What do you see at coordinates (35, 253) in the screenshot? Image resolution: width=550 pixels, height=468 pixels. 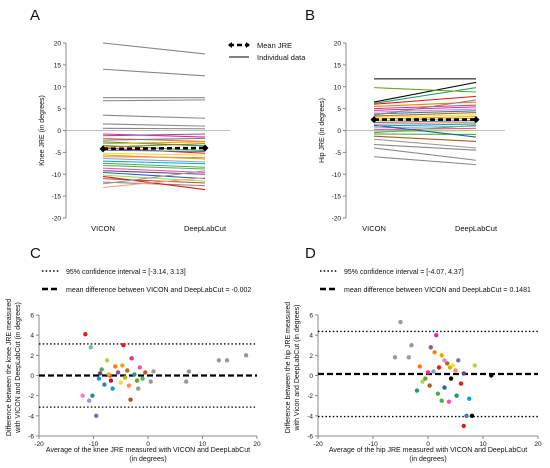 I see `panel-letter: C` at bounding box center [35, 253].